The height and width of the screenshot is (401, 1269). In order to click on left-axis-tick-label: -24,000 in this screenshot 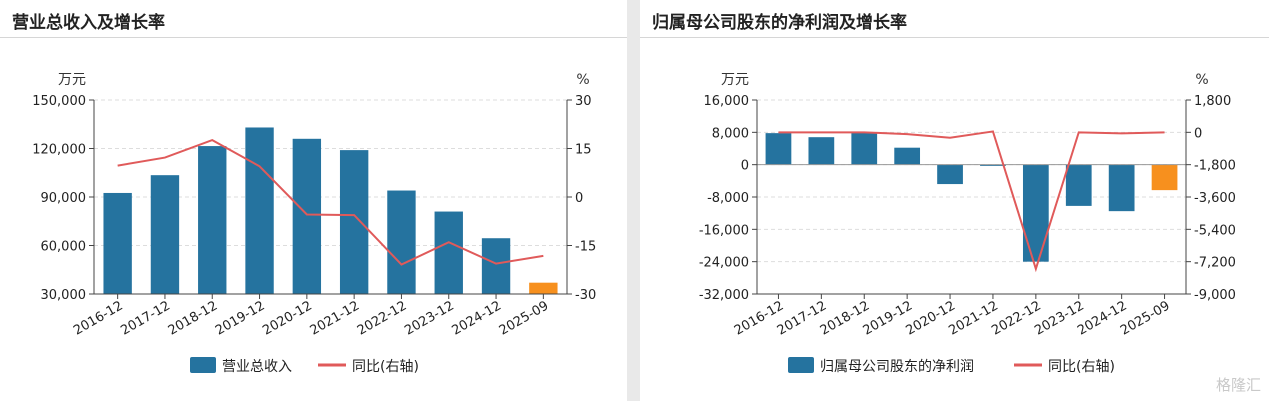, I will do `click(724, 263)`.